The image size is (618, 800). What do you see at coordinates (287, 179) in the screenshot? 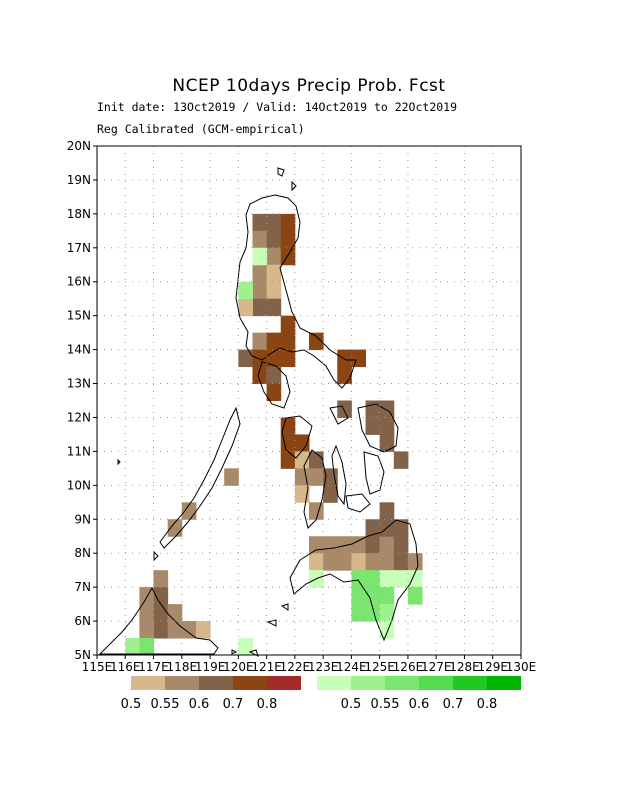
I see `coastline-batanes` at bounding box center [287, 179].